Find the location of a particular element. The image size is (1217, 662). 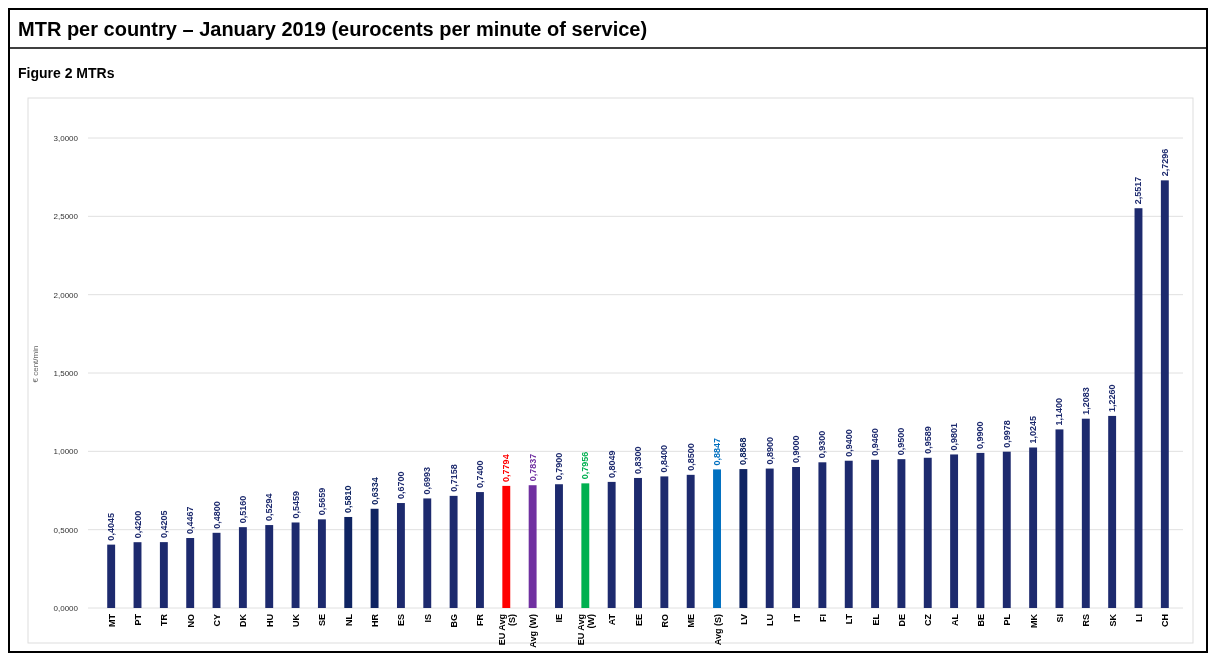

x-tick-label: CZ is located at coordinates (928, 619).